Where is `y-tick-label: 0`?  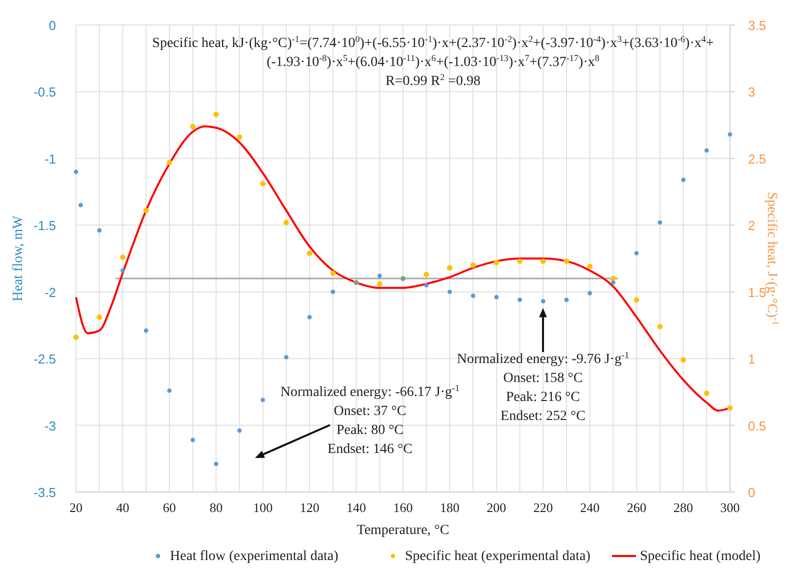 y-tick-label: 0 is located at coordinates (52, 25).